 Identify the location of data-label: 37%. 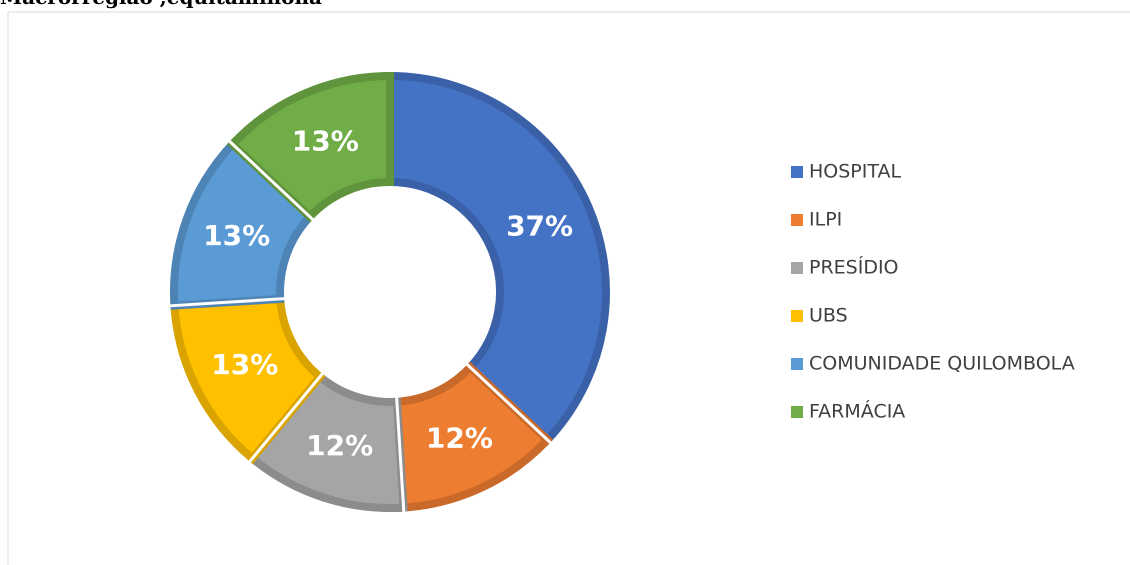
(539, 225).